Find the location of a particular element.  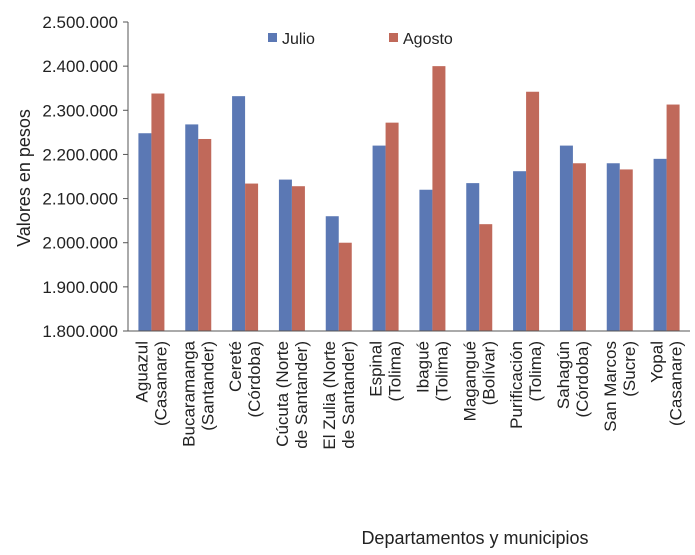

x-tick-label-line: Aguazul is located at coordinates (141, 371).